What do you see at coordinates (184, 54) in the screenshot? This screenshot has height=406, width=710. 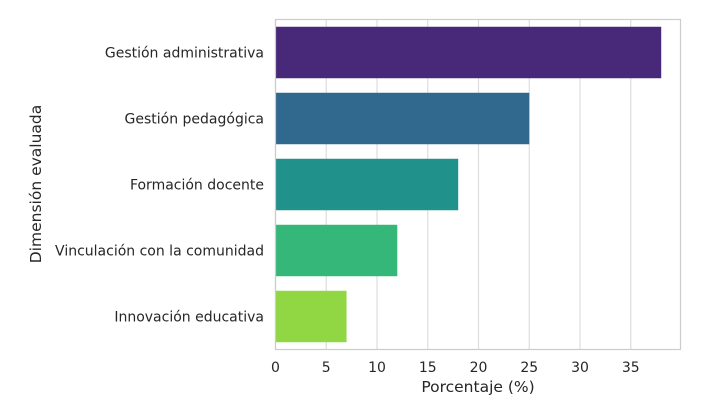 I see `y-tick-label: Gestión administrativa` at bounding box center [184, 54].